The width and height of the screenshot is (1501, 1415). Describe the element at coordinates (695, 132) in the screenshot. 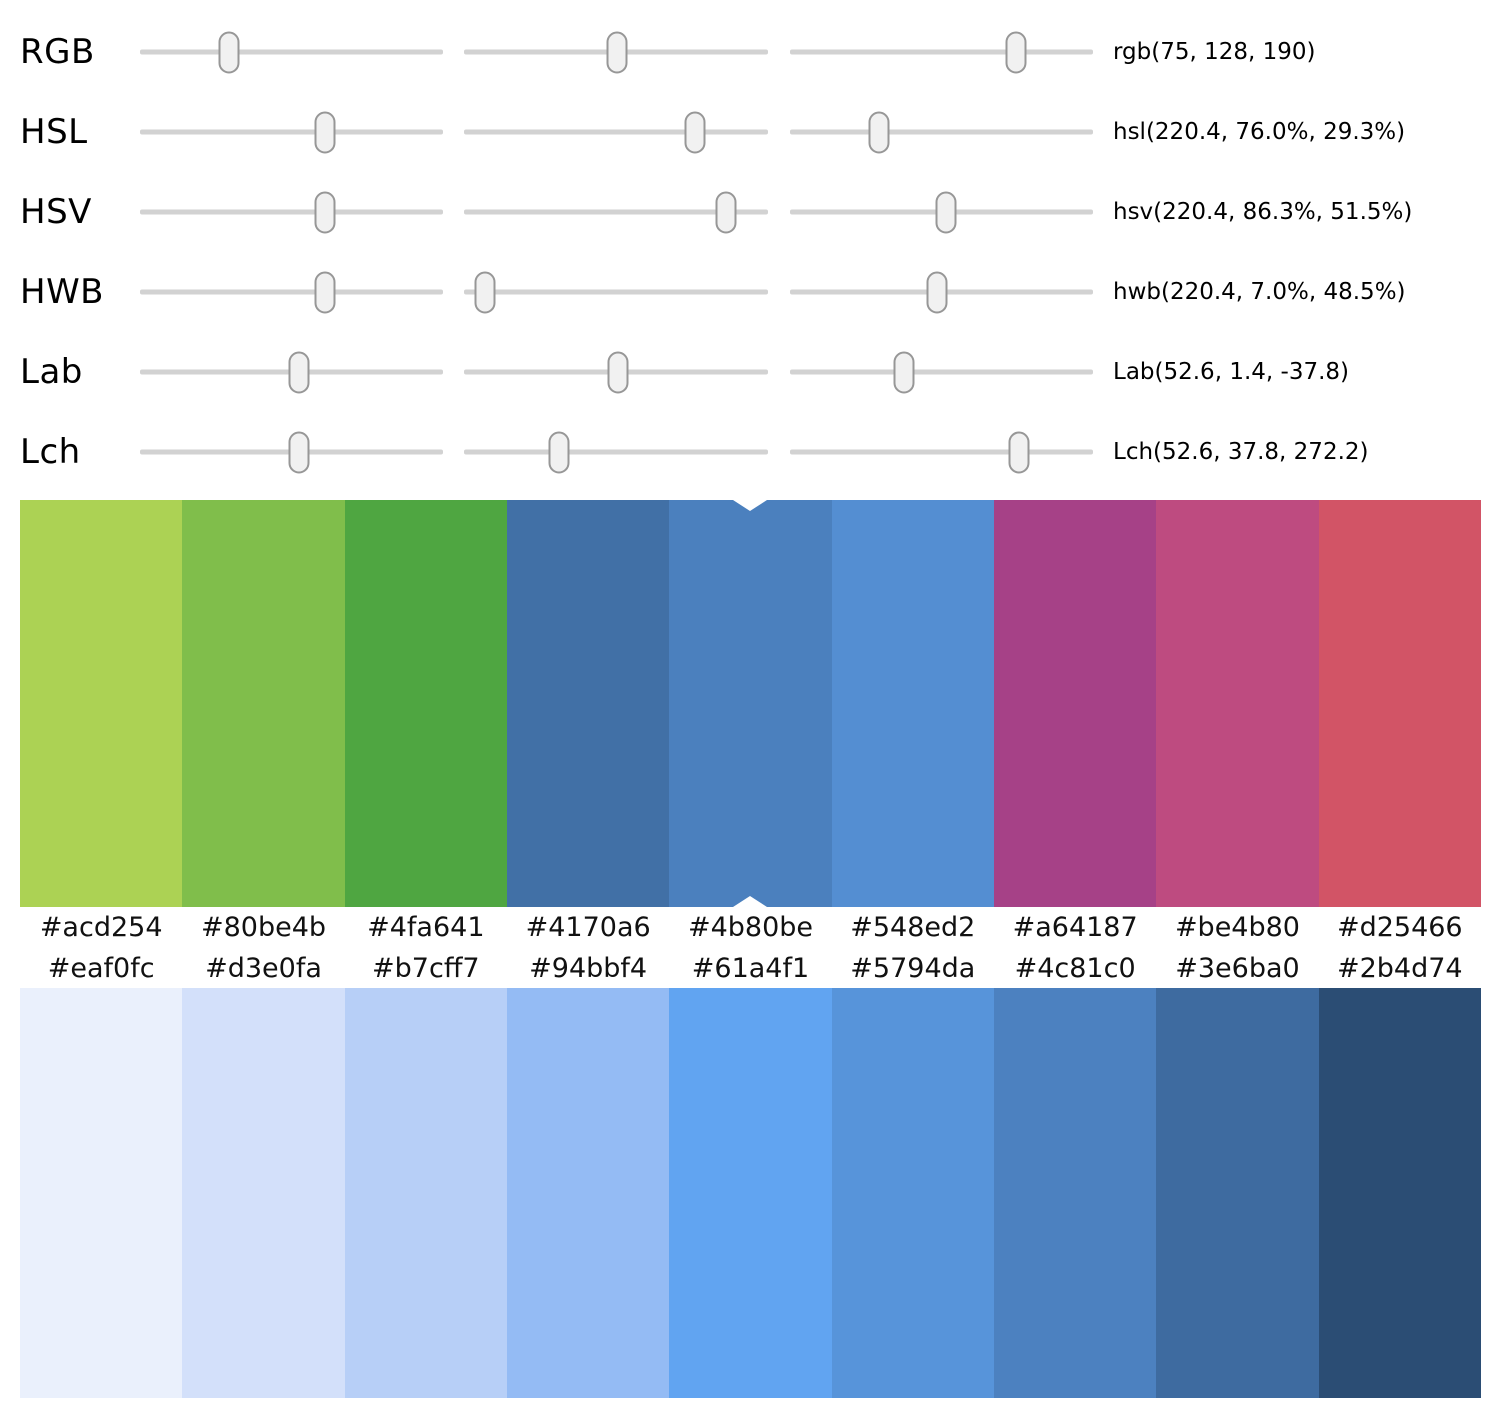

I see `hsl-s-slider-thumb` at that location.